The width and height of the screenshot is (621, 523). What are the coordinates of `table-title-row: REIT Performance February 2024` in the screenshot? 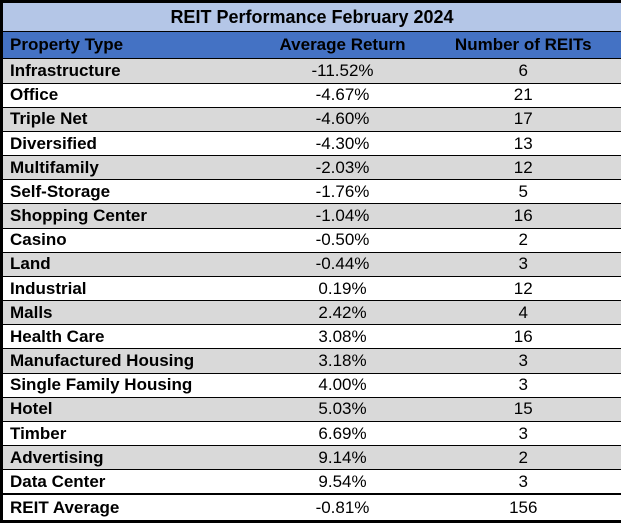 It's located at (311, 17).